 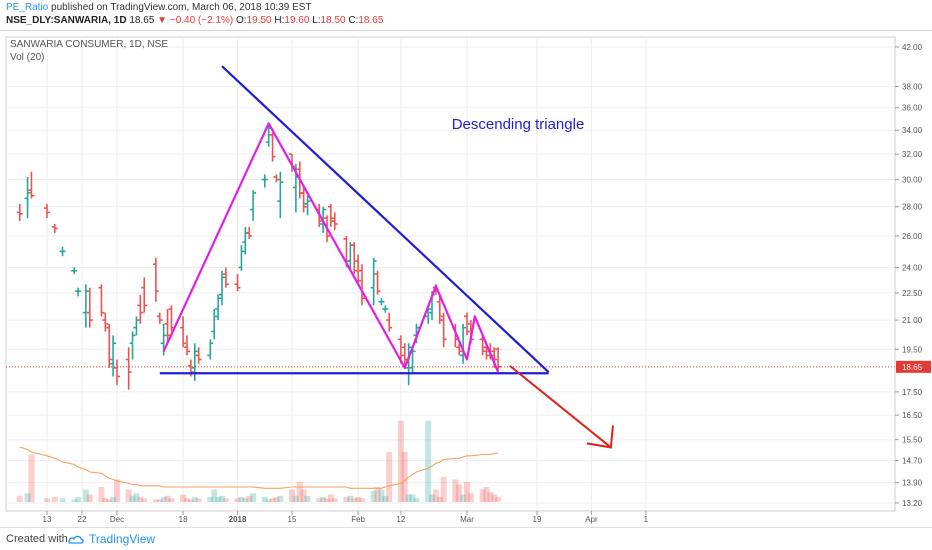 I want to click on price-tick-label: 21.00, so click(x=912, y=320).